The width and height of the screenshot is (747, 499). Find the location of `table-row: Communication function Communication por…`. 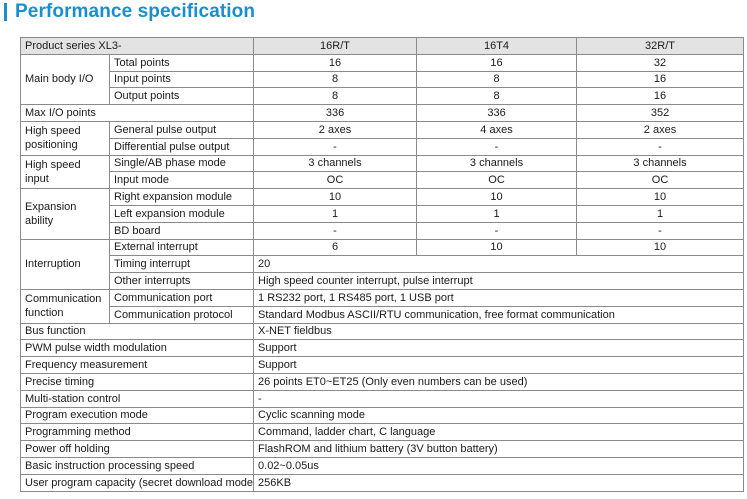

table-row: Communication function Communication por… is located at coordinates (382, 306).